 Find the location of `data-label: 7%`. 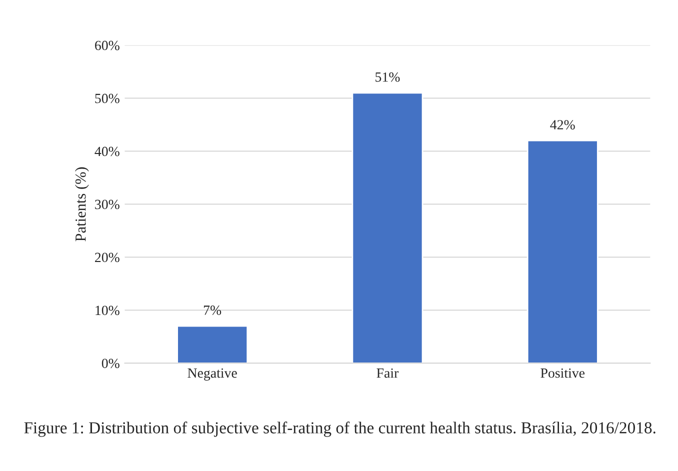

data-label: 7% is located at coordinates (213, 310).